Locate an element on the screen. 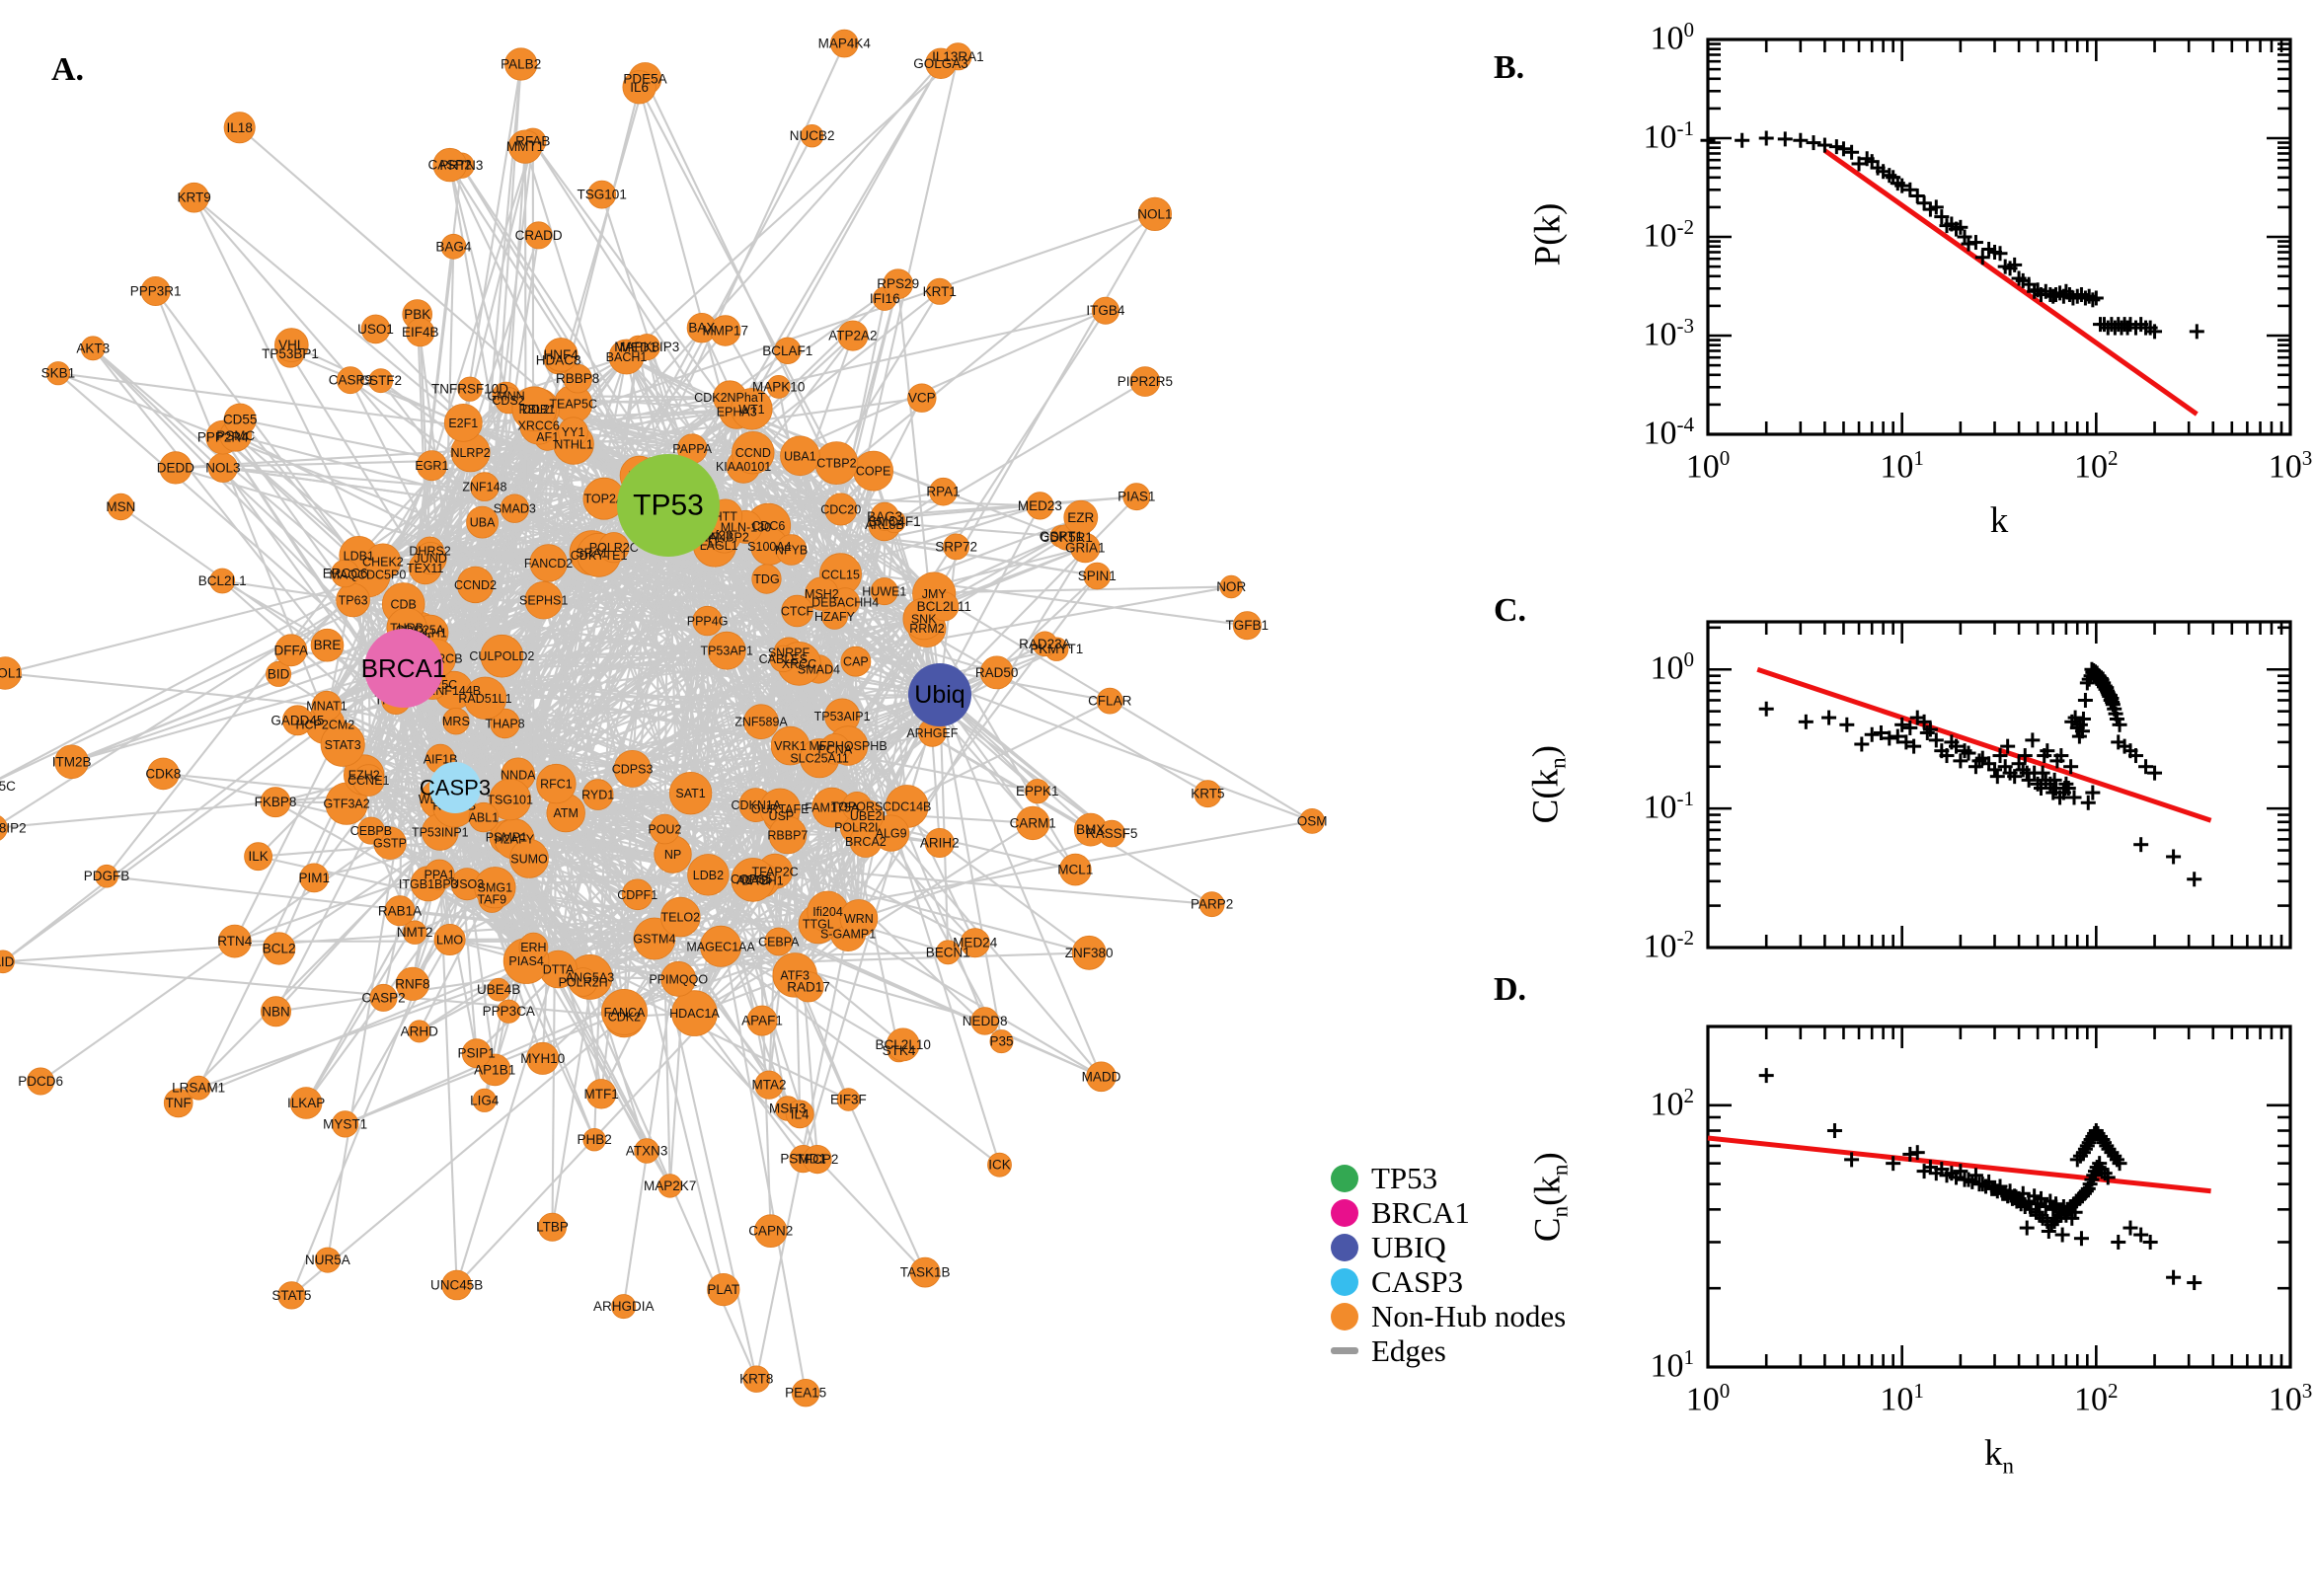 Image resolution: width=2316 pixels, height=1596 pixels. network-node-label: SRP72 is located at coordinates (956, 546).